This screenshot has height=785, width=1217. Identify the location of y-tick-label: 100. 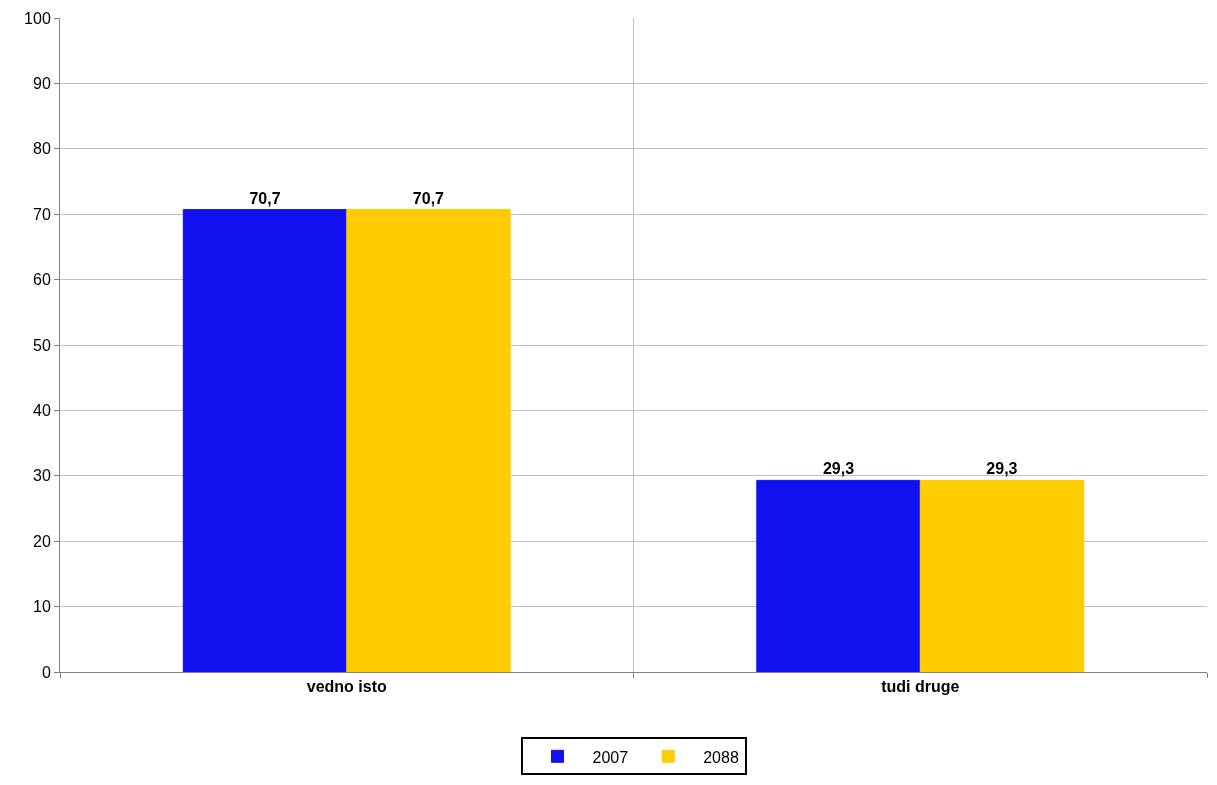
(37, 18).